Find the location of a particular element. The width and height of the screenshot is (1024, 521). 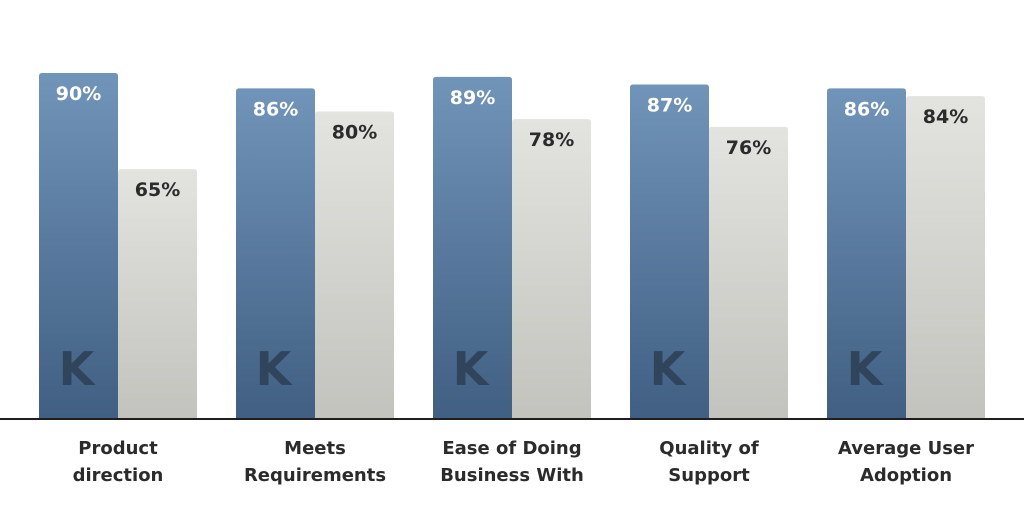

category-label-2-line-0: Ease of Doing is located at coordinates (511, 448).